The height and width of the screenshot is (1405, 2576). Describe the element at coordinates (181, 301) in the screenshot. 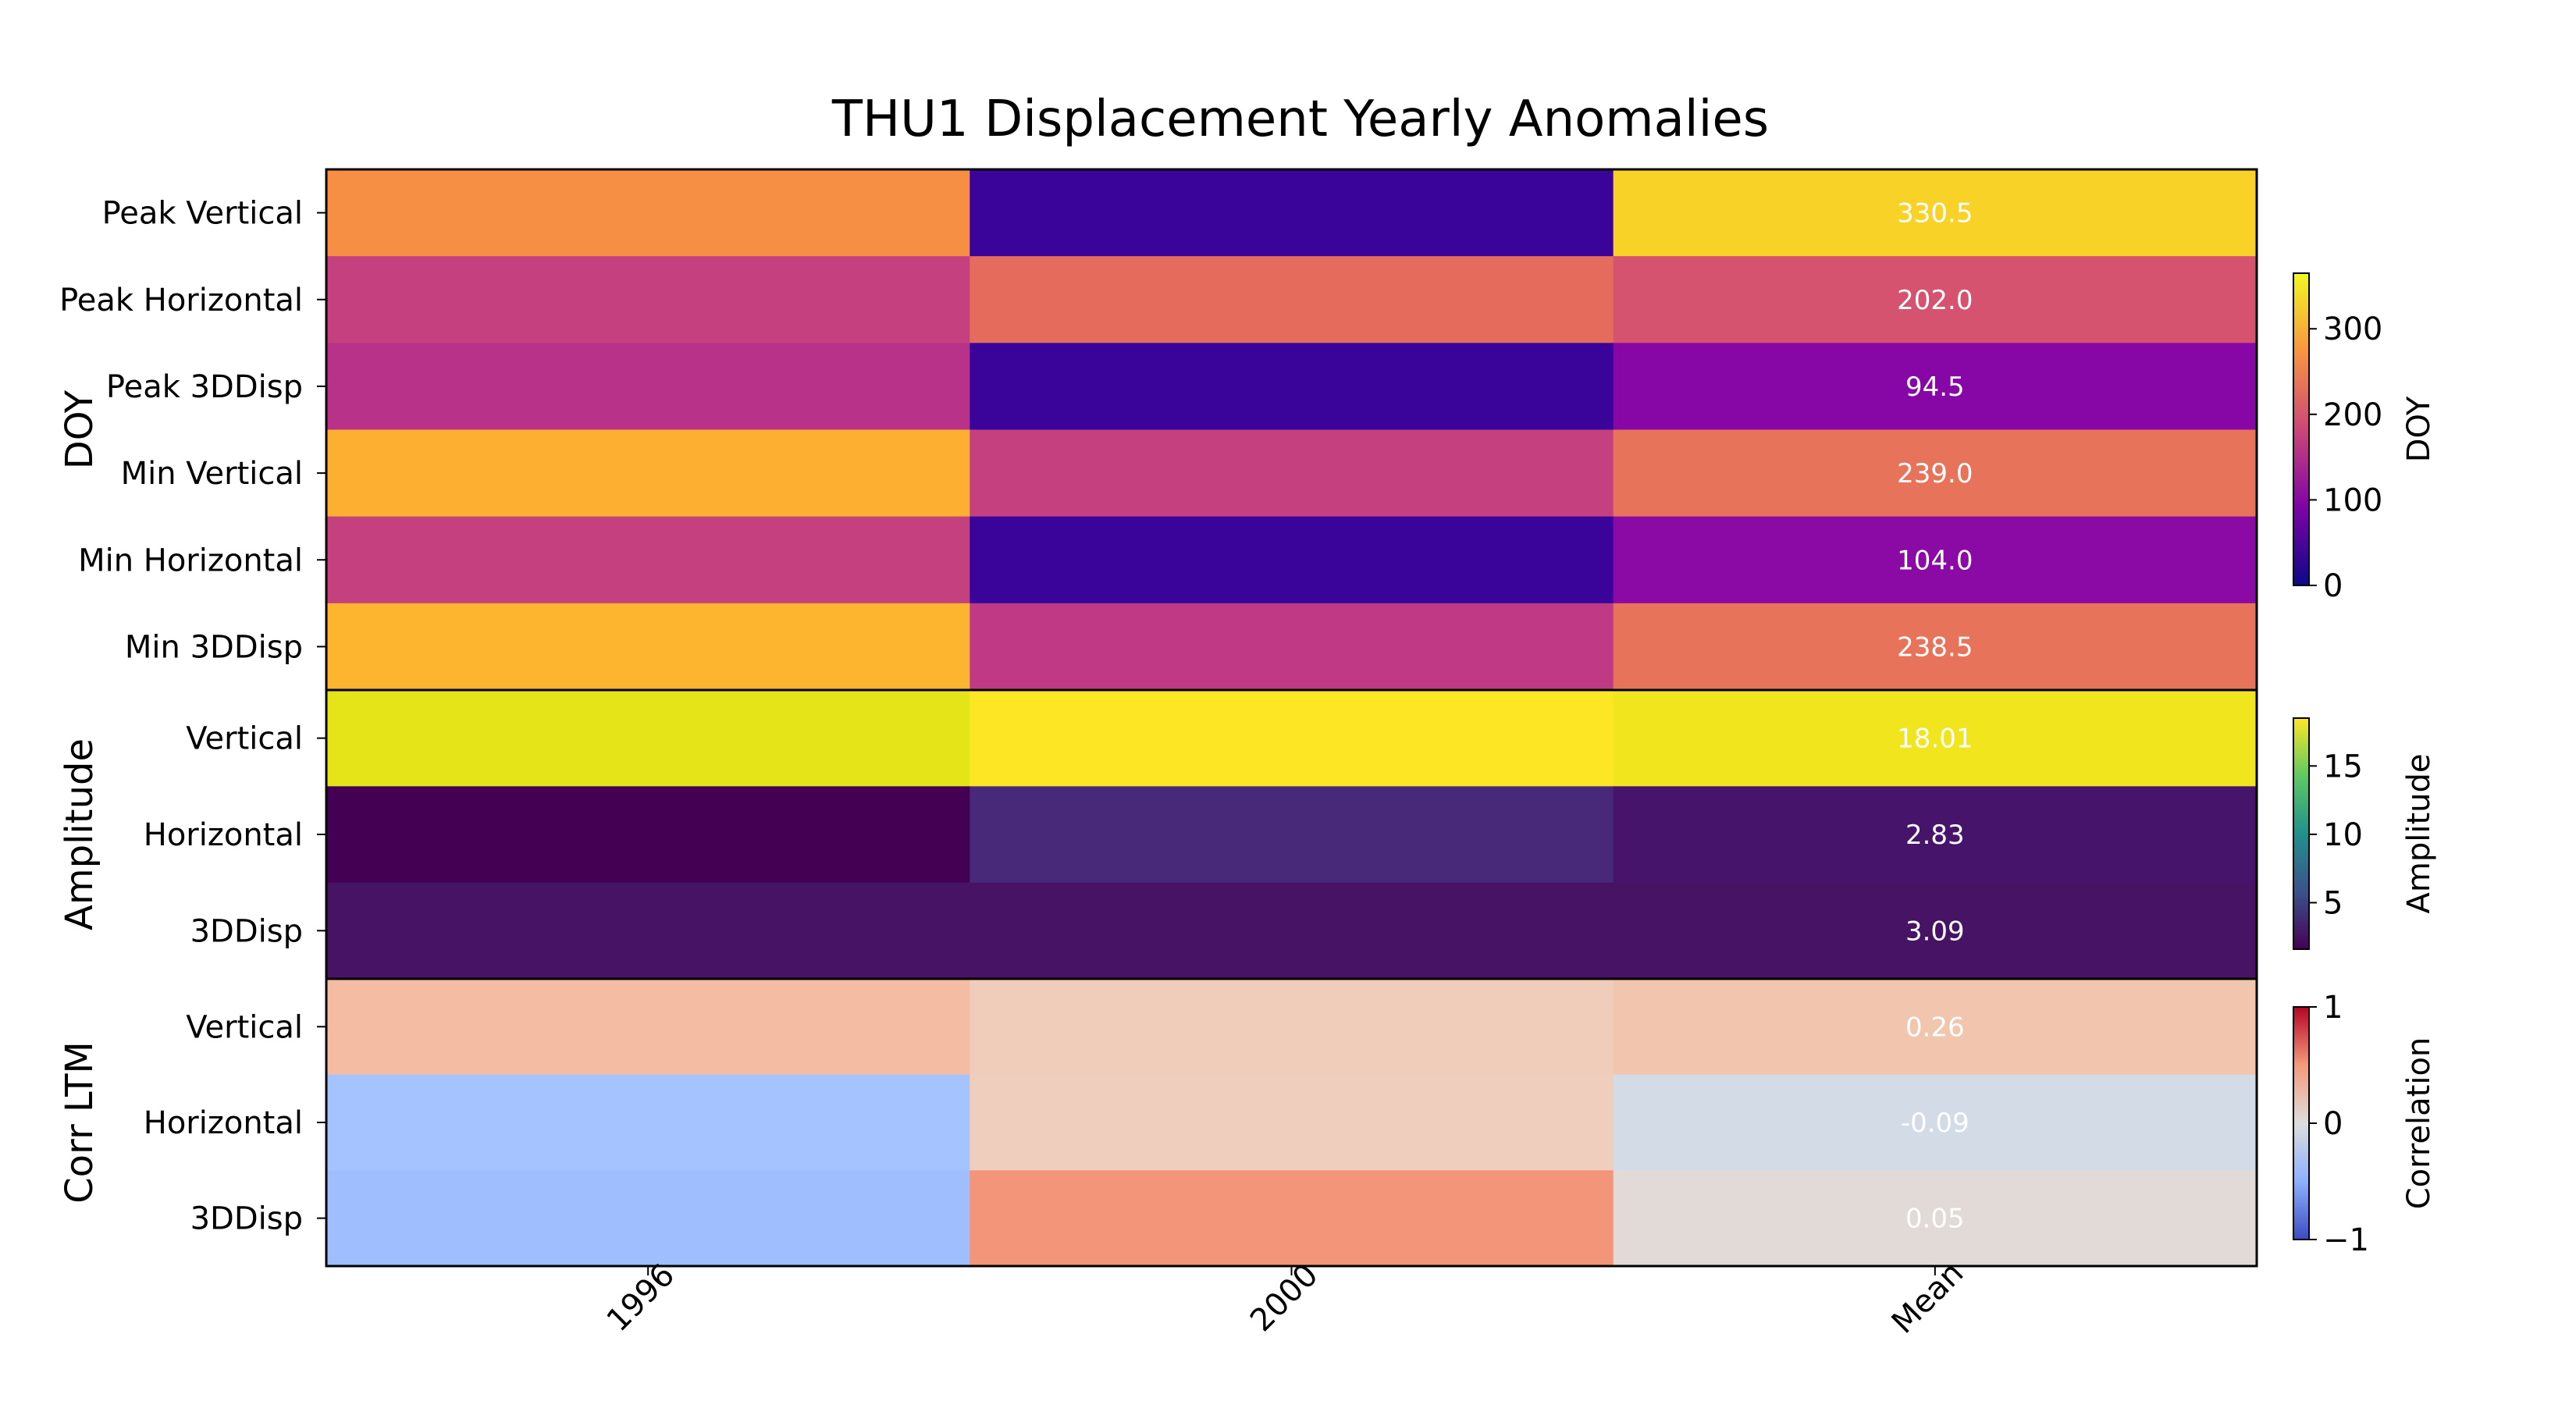

I see `row-label: Peak Horizontal` at that location.